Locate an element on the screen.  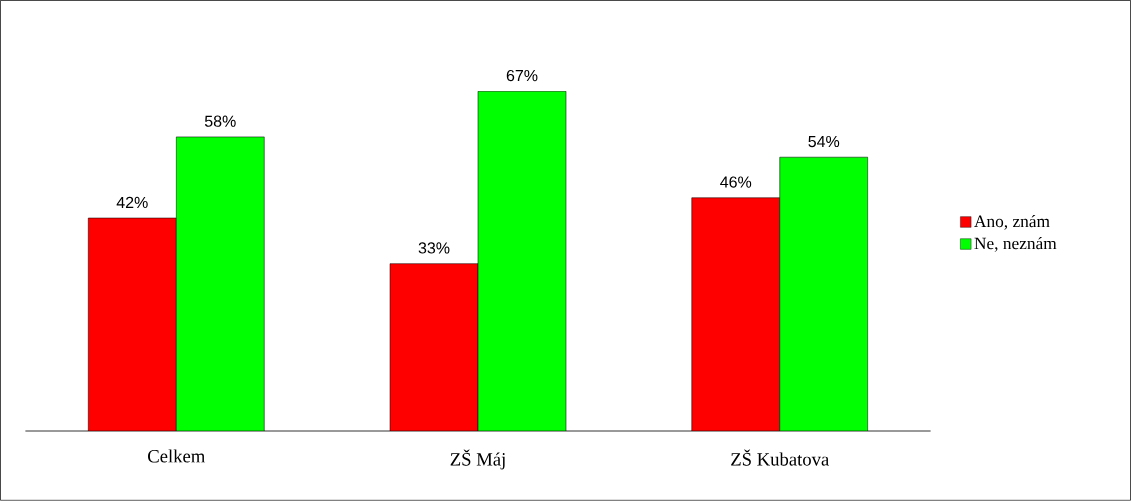
x-tick-label: ZŠ Kubatova is located at coordinates (780, 457).